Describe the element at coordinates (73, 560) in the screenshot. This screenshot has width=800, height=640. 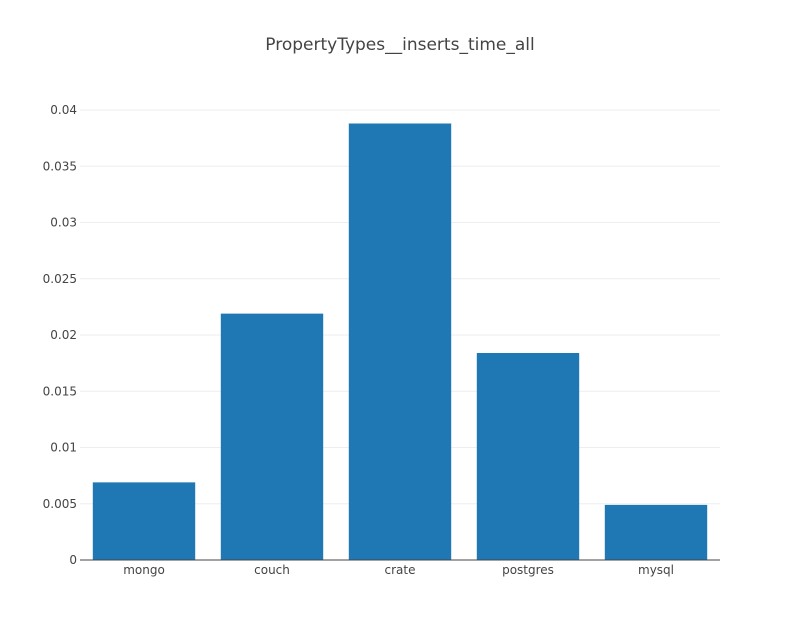
I see `y-tick-label: 0` at that location.